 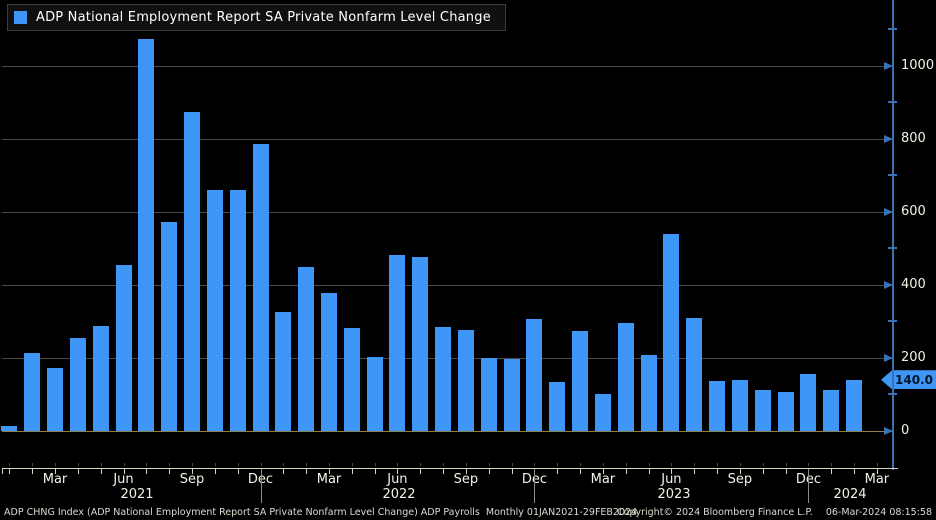 What do you see at coordinates (534, 374) in the screenshot?
I see `bar-dec-2022` at bounding box center [534, 374].